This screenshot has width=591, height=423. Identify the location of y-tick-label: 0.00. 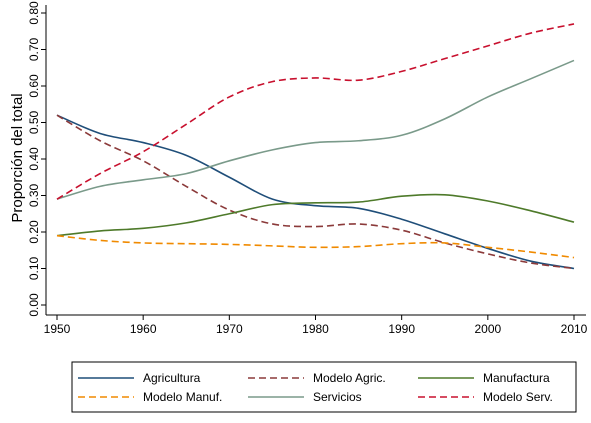
(34, 305).